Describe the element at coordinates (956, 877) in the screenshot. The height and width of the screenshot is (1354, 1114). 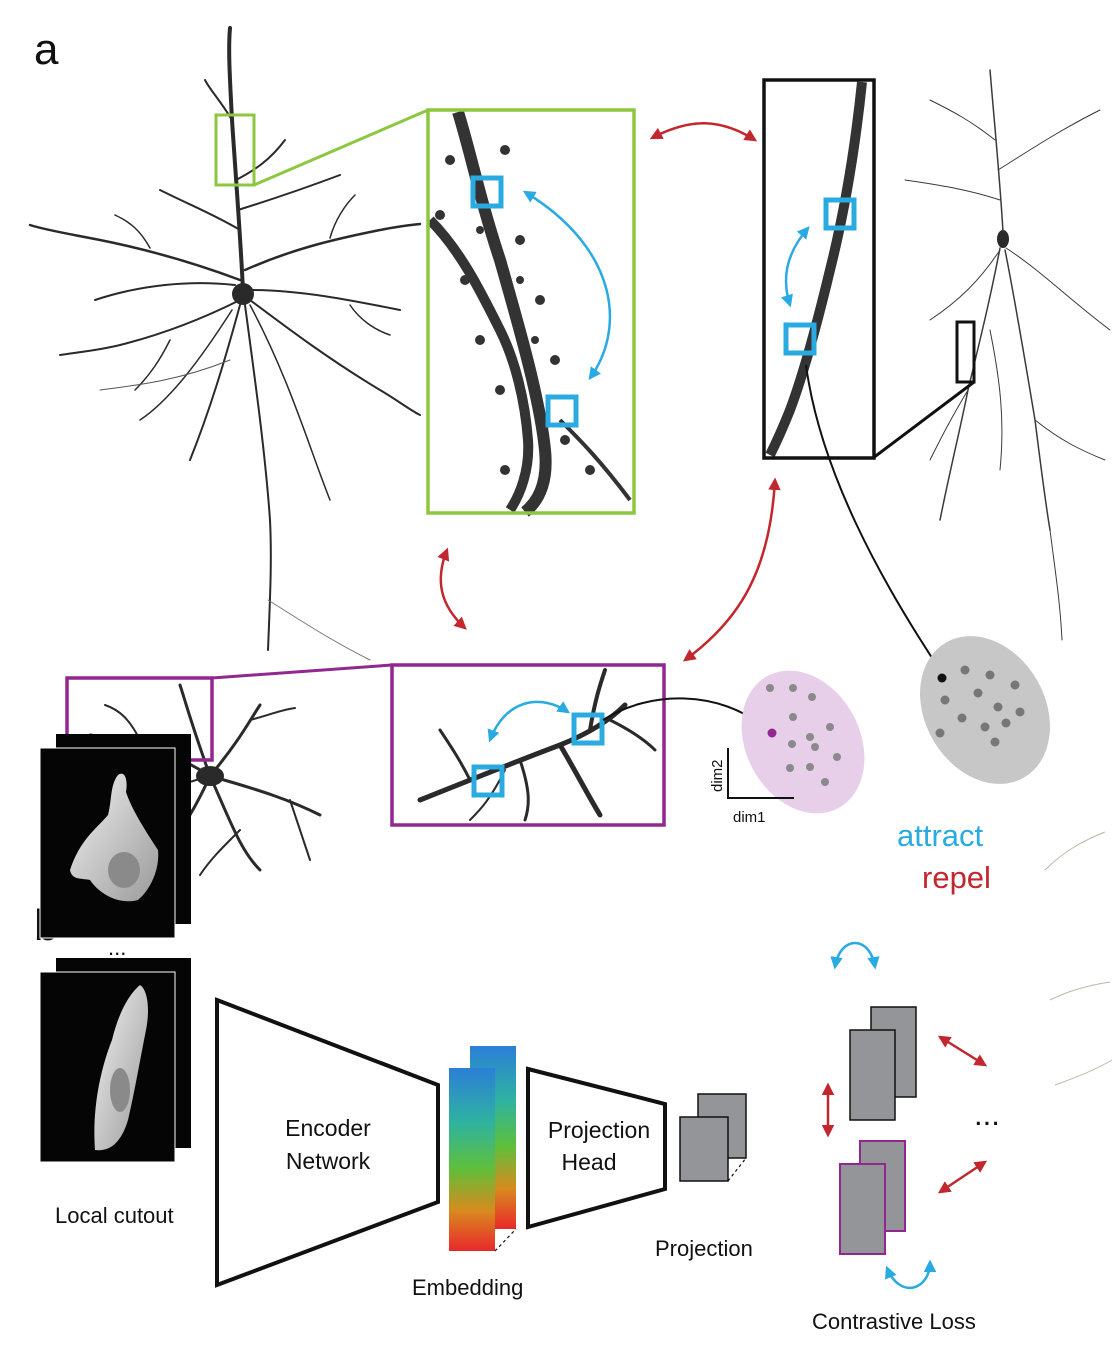
I see `legend-repel: repel` at that location.